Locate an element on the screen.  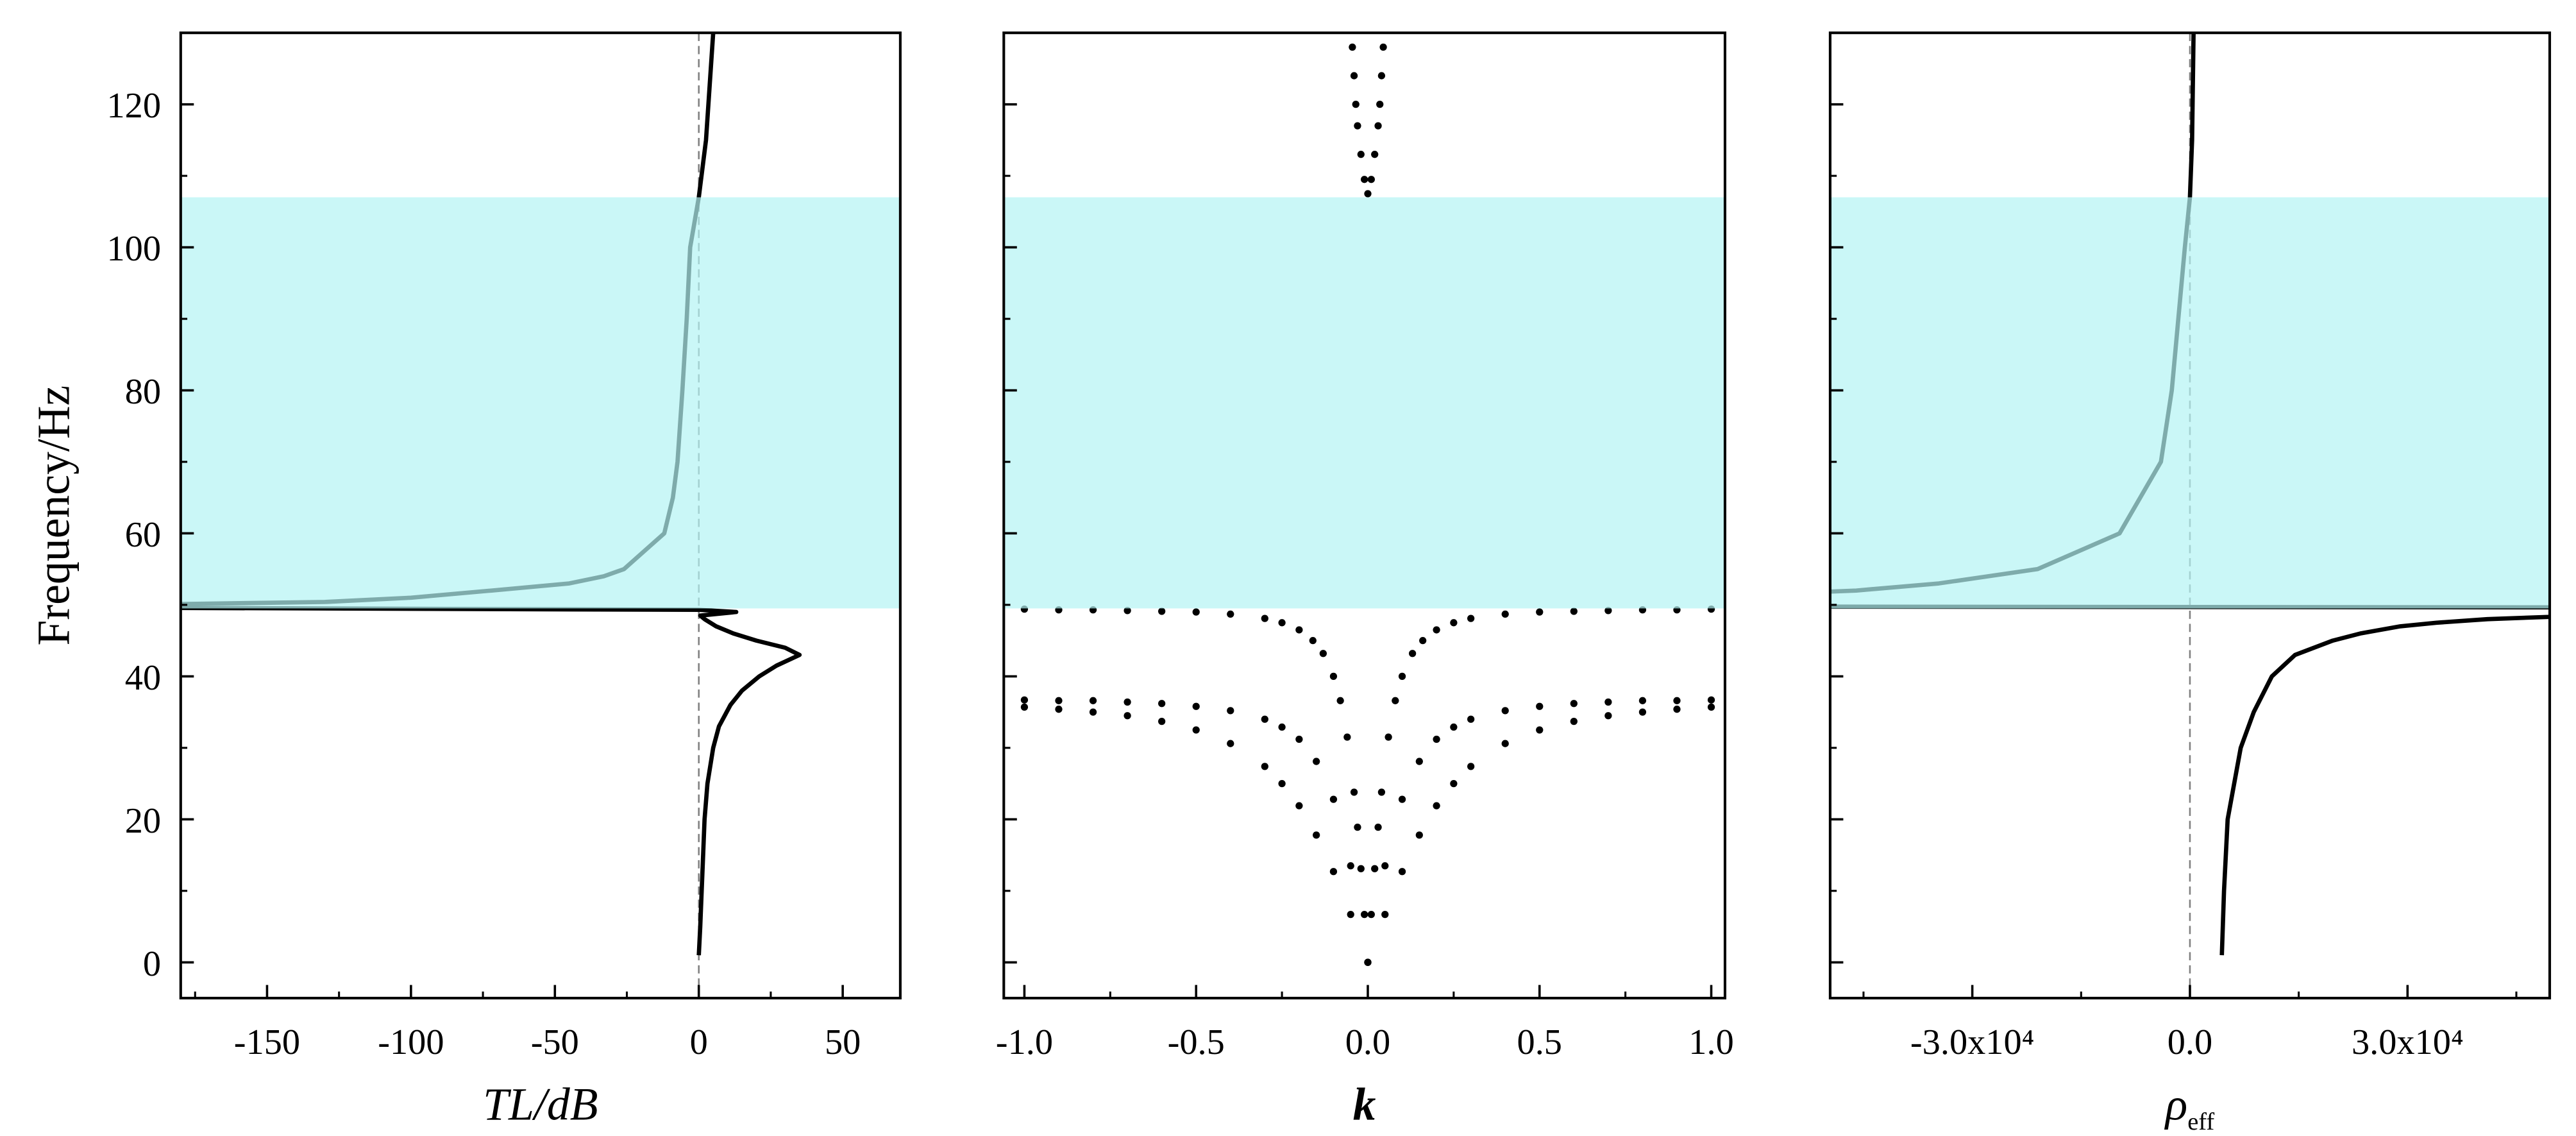
x-tick-label: -0.5 is located at coordinates (1196, 1042).